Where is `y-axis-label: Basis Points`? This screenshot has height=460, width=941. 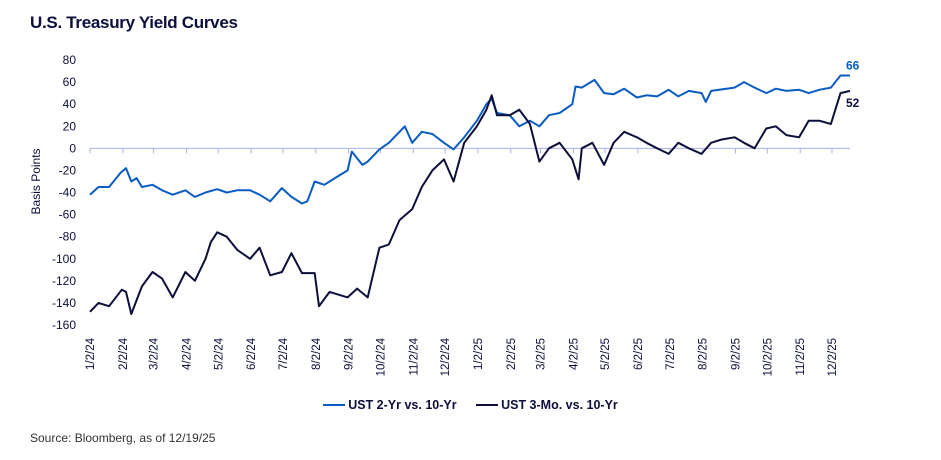
y-axis-label: Basis Points is located at coordinates (36, 181).